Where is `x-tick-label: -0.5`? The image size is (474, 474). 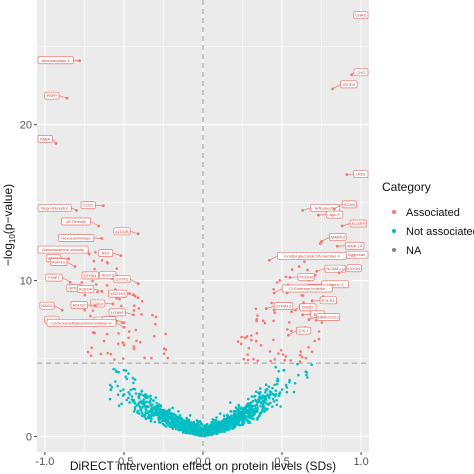 x-tick-label: -0.5 is located at coordinates (123, 462).